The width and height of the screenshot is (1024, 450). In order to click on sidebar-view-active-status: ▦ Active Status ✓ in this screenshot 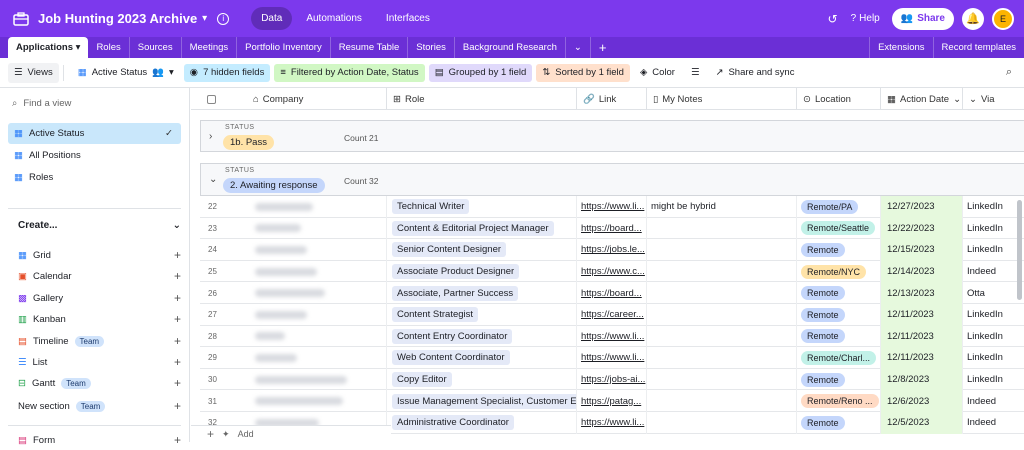, I will do `click(94, 133)`.